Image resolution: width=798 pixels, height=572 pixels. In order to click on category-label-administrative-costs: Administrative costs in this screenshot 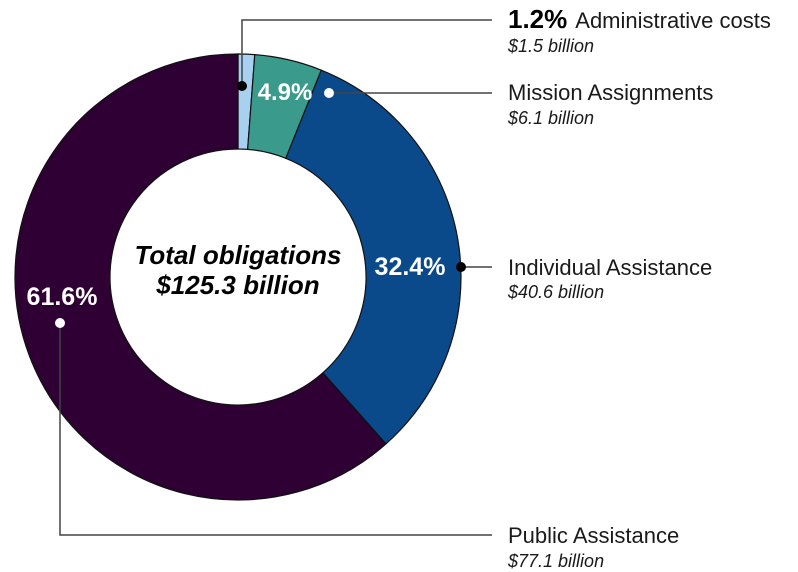, I will do `click(673, 20)`.